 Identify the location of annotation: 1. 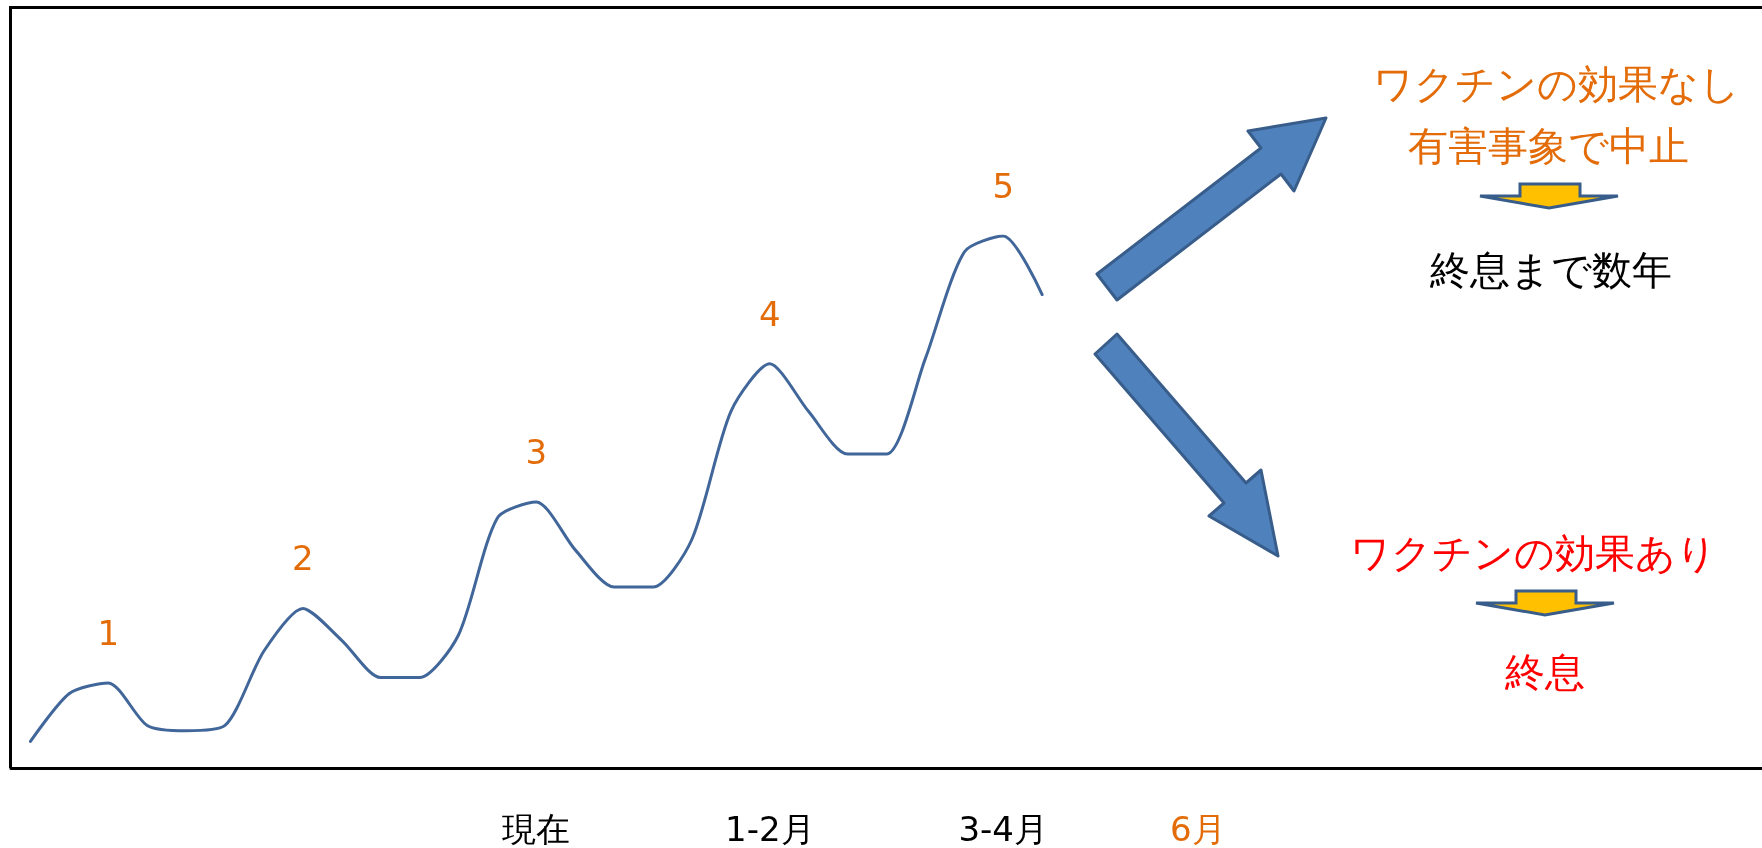
(108, 632).